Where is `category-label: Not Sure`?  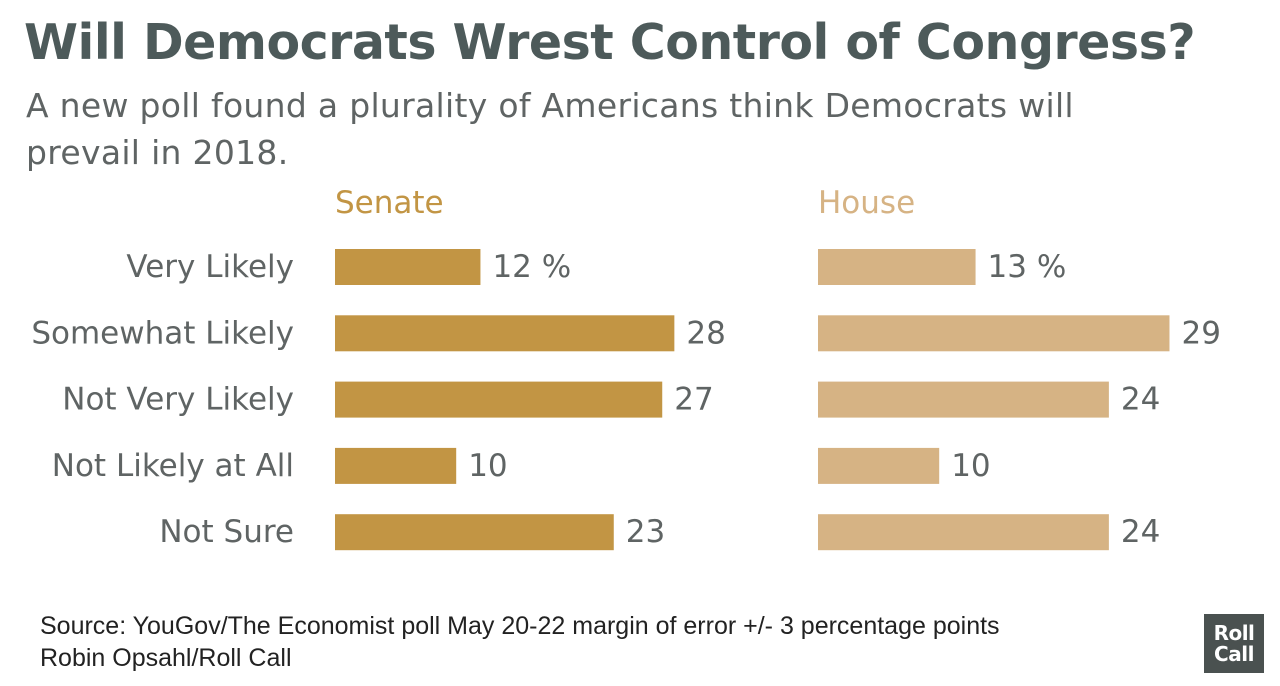
category-label: Not Sure is located at coordinates (226, 532).